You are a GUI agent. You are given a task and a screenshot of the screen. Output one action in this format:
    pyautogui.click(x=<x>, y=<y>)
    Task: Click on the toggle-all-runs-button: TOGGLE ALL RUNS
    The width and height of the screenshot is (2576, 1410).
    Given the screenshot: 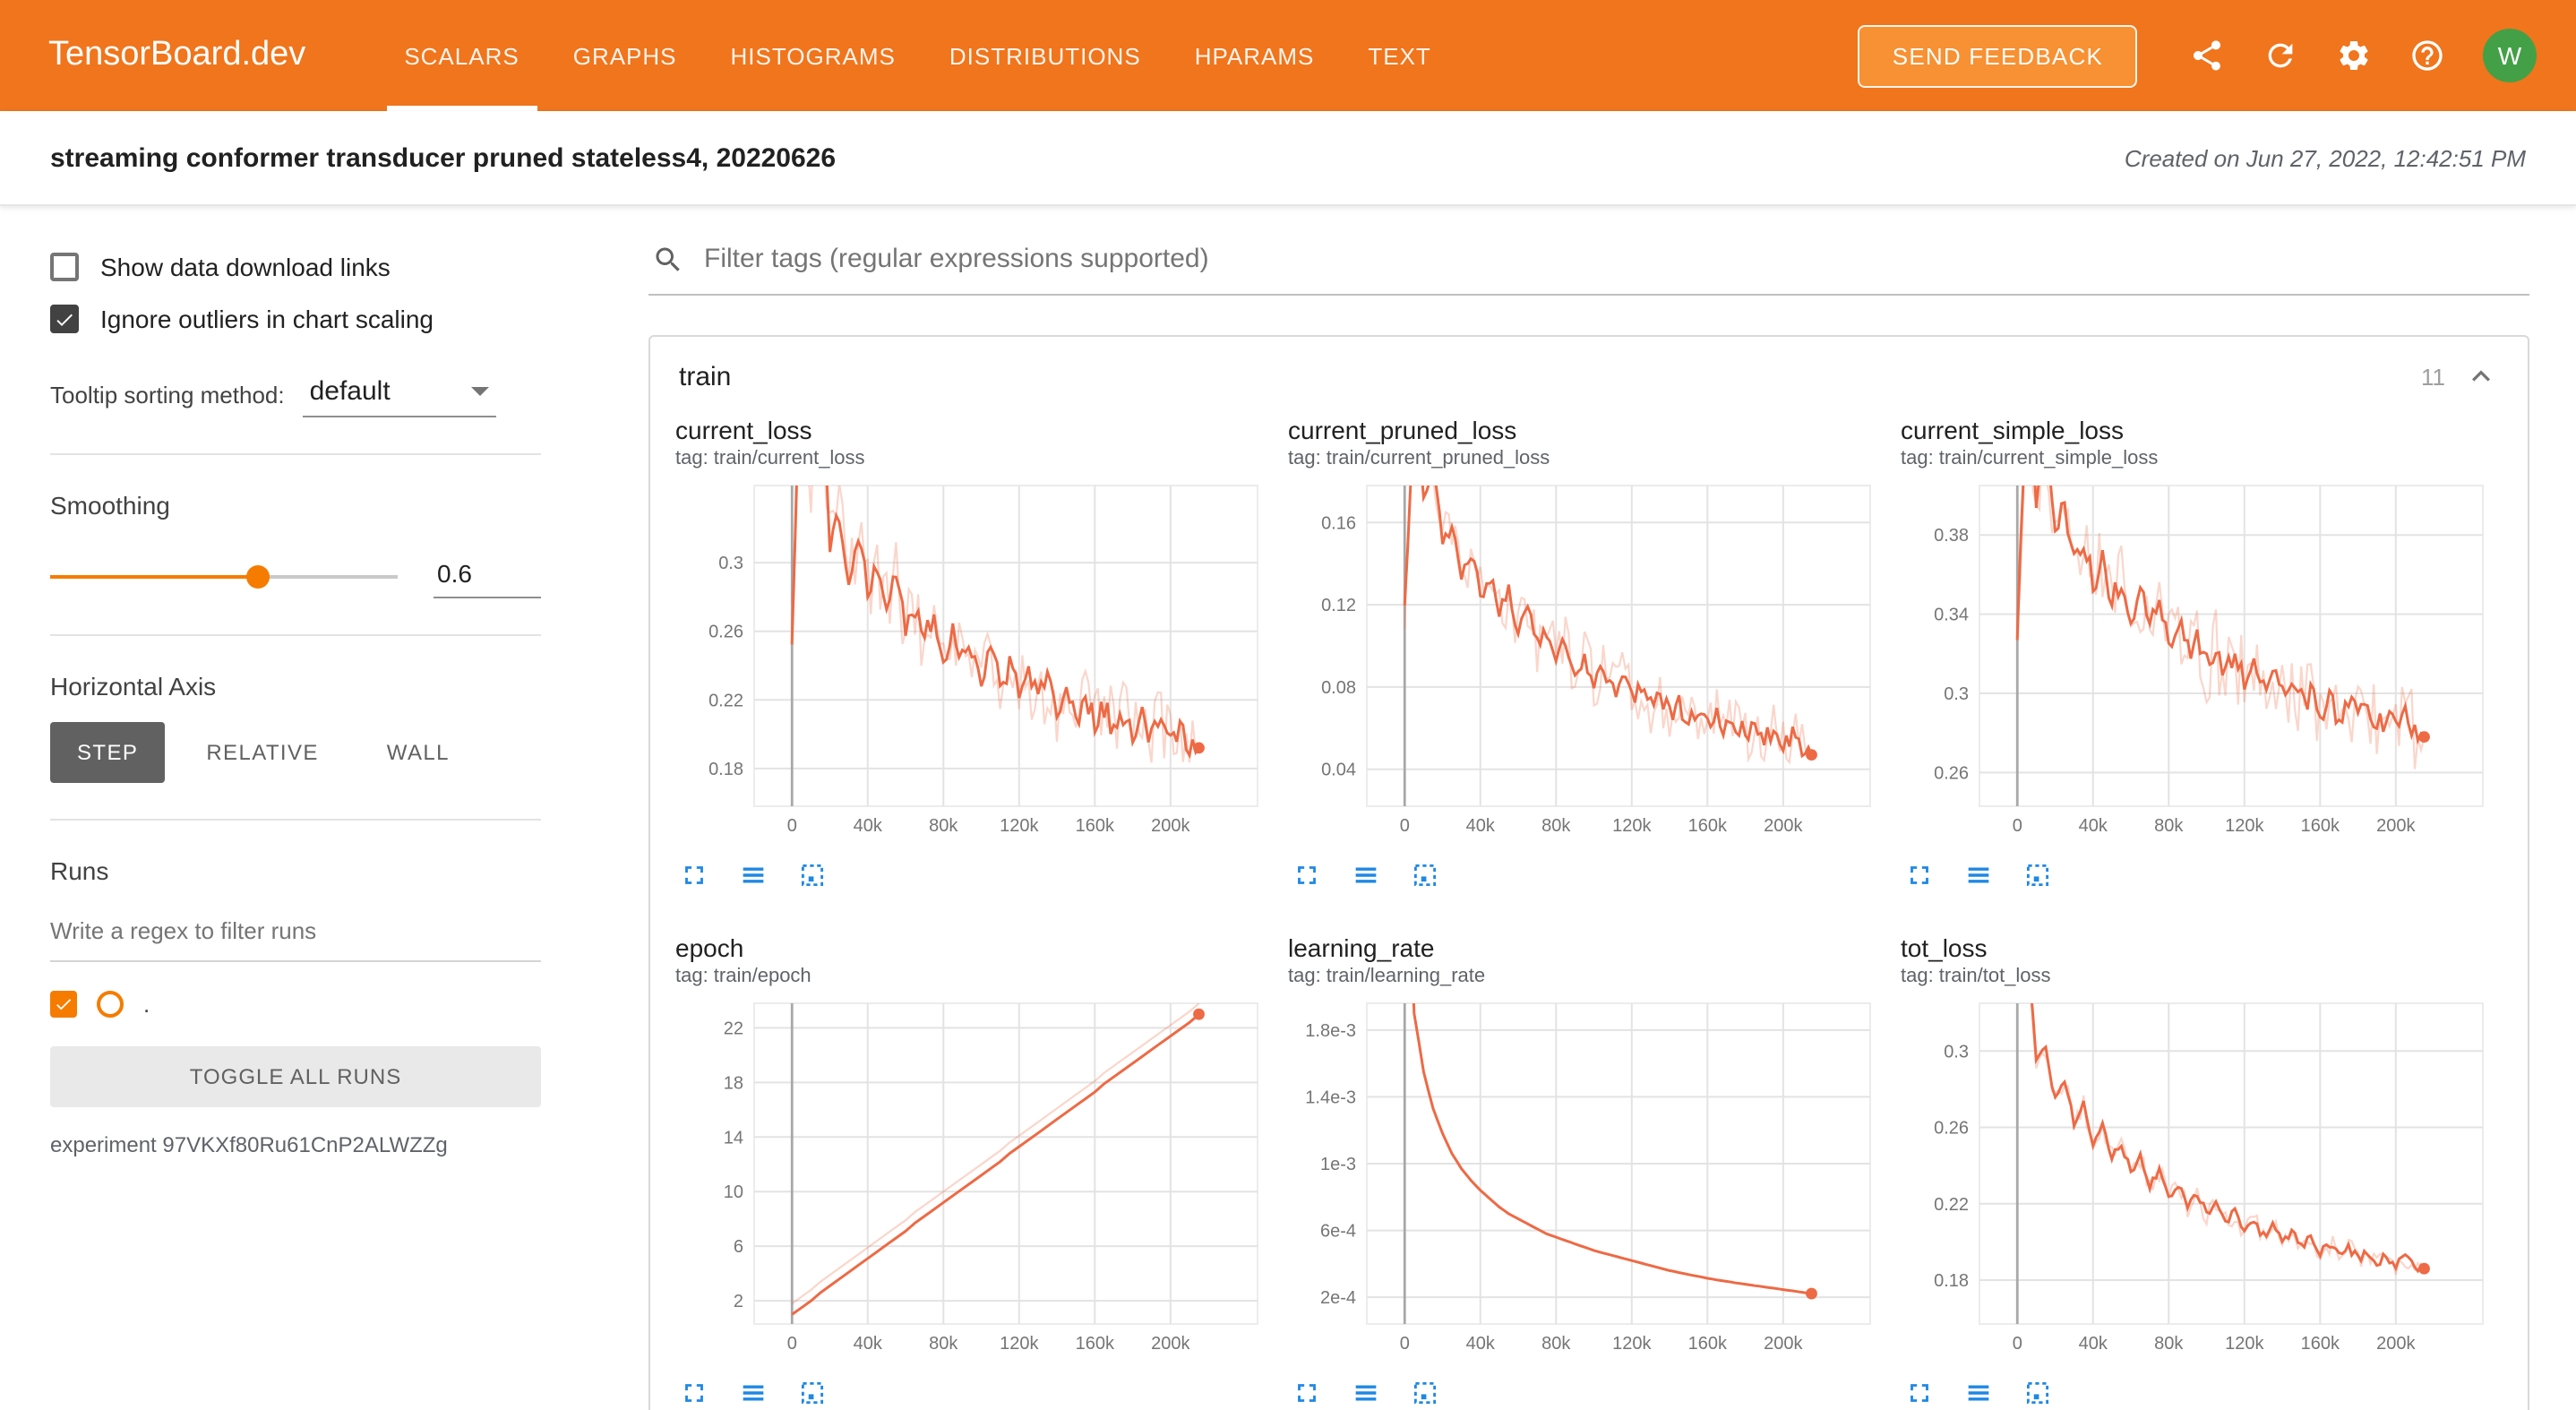 What is the action you would take?
    pyautogui.click(x=295, y=1076)
    